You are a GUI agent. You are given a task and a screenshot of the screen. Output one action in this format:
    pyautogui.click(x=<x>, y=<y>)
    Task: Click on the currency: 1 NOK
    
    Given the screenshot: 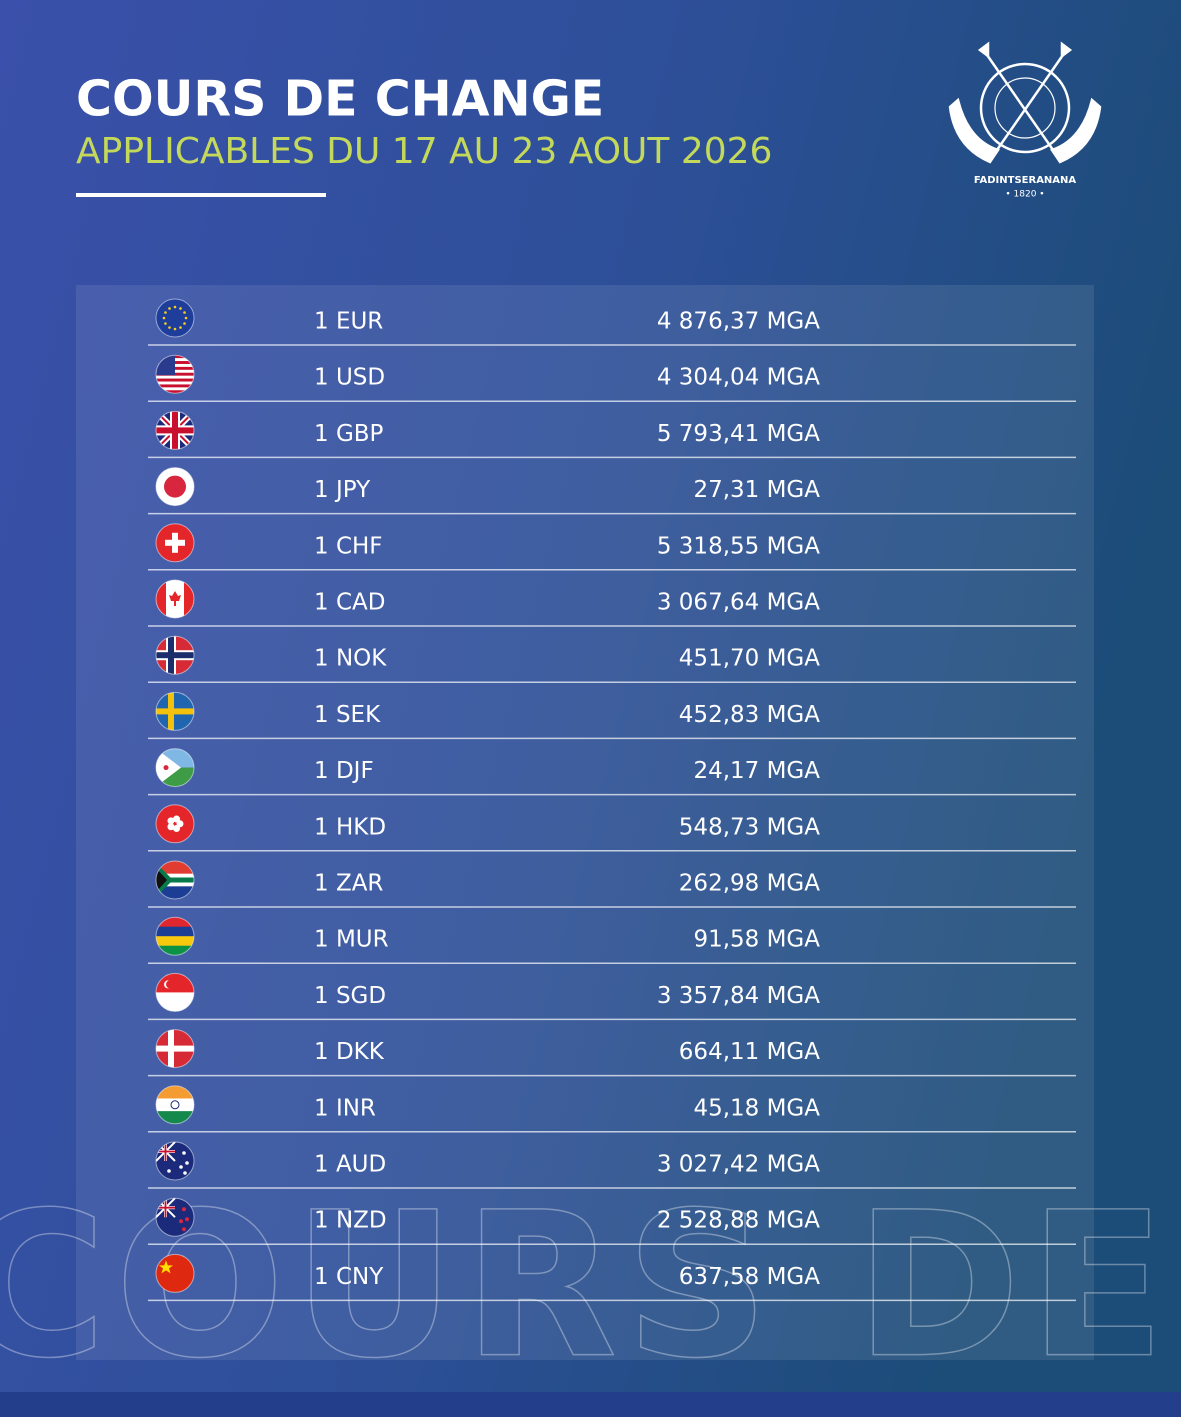 What is the action you would take?
    pyautogui.click(x=350, y=659)
    